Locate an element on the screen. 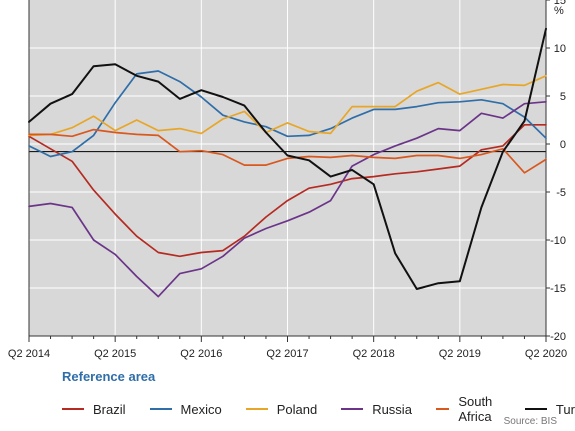 This screenshot has width=575, height=431. legend-item-brazil: Brazil is located at coordinates (94, 409).